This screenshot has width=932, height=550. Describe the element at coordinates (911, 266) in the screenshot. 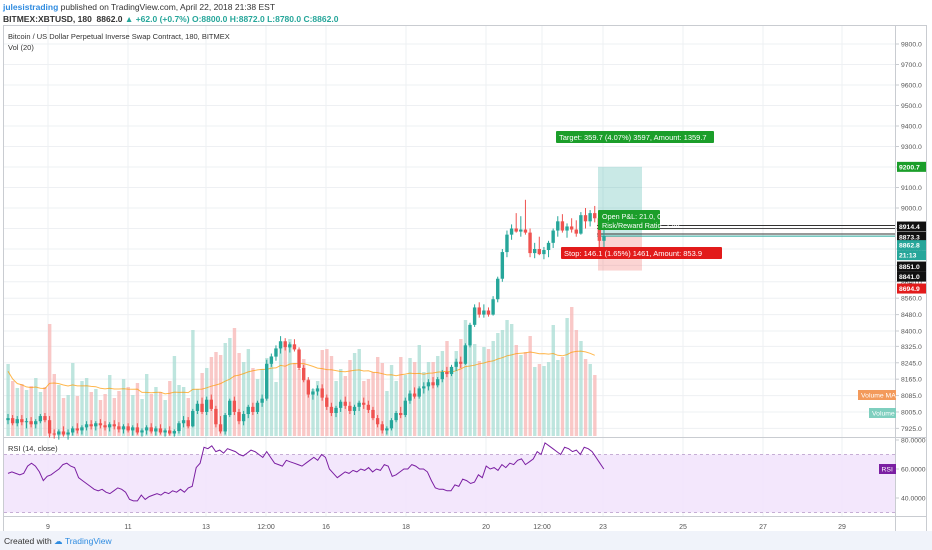

I see `ma-price-label-bg` at that location.